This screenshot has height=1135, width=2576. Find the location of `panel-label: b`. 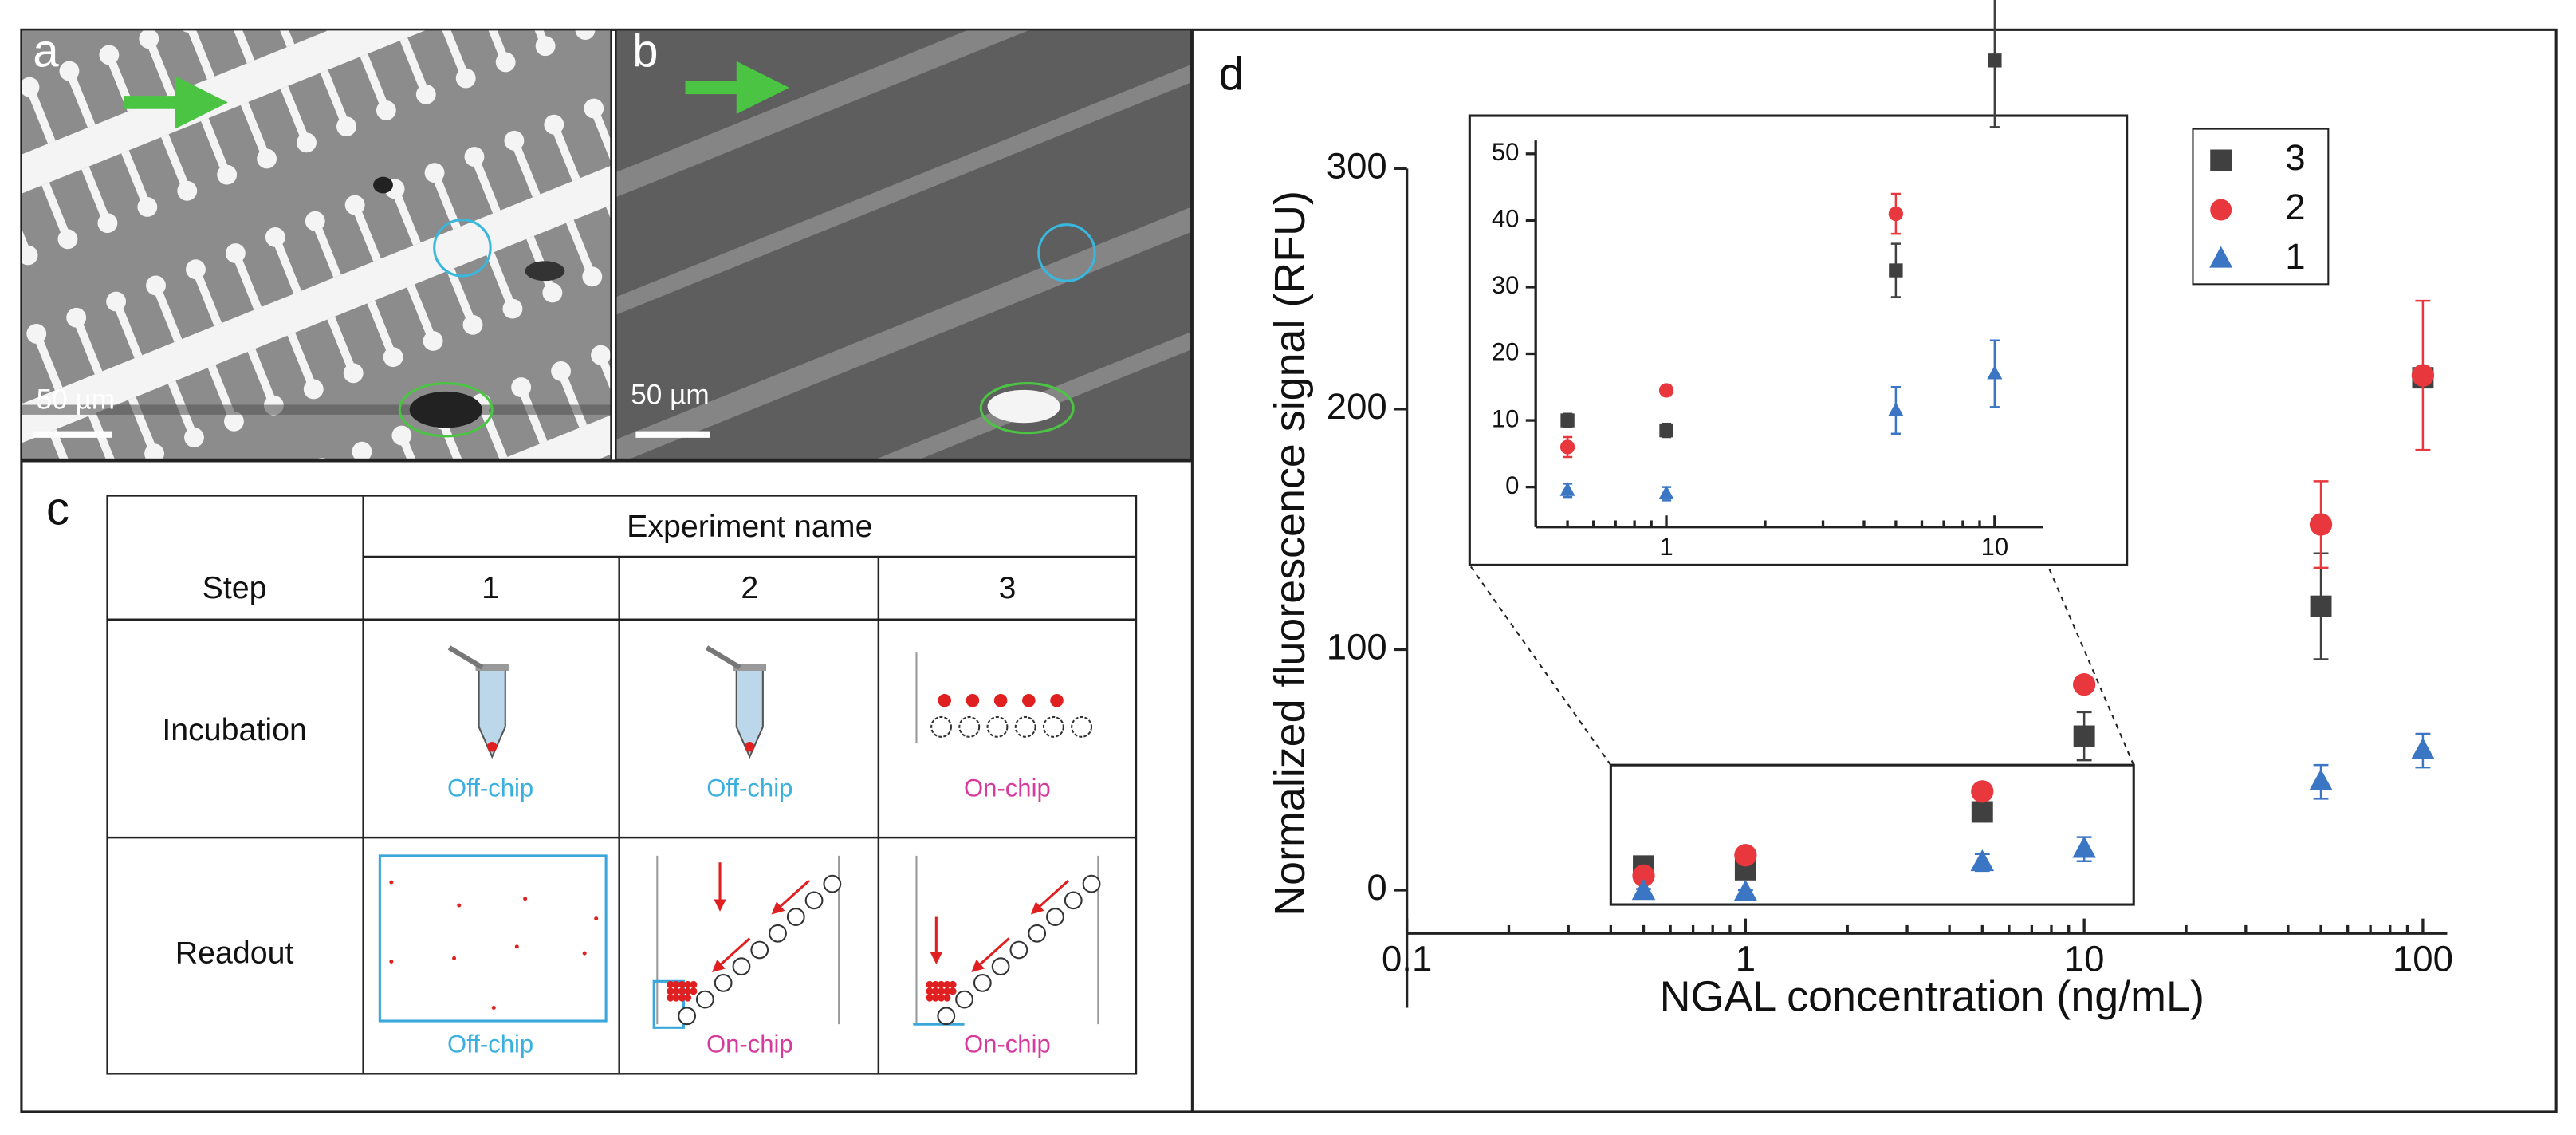

panel-label: b is located at coordinates (645, 51).